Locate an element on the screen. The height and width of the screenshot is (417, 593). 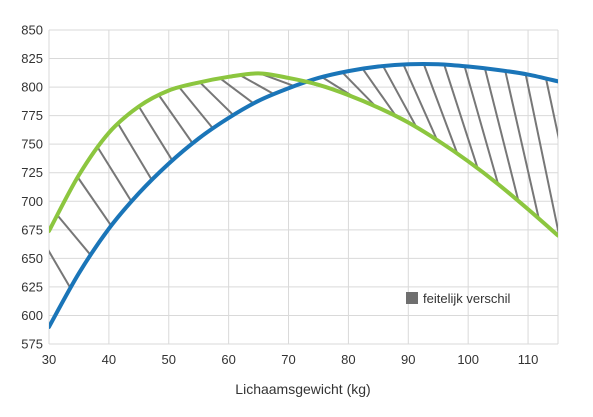
legend-swatch is located at coordinates (412, 298).